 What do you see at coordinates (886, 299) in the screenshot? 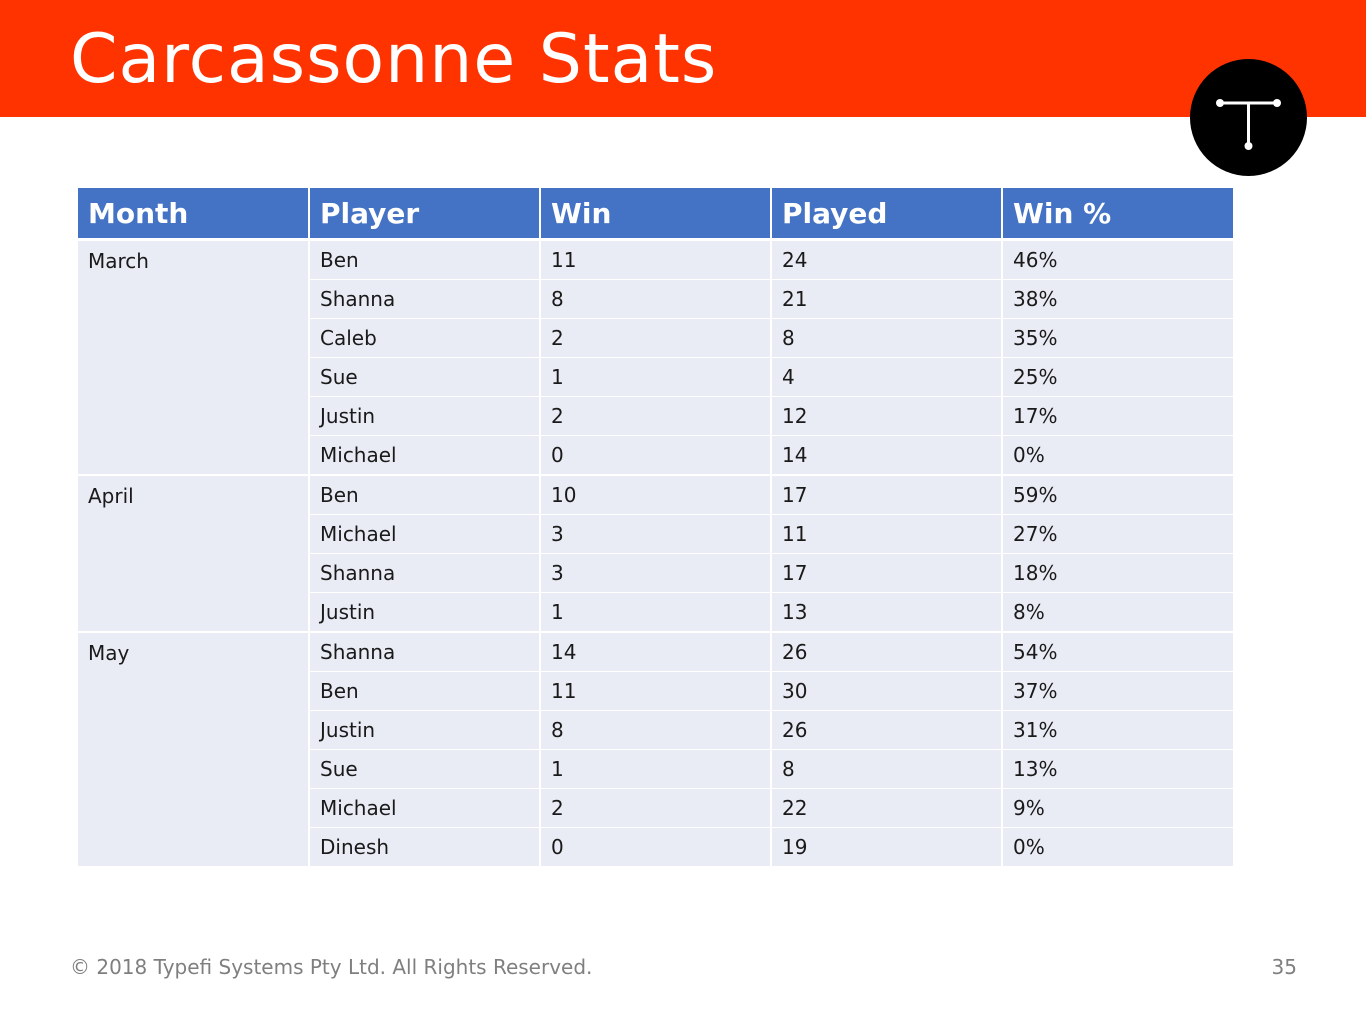
I see `cell-played: 21` at bounding box center [886, 299].